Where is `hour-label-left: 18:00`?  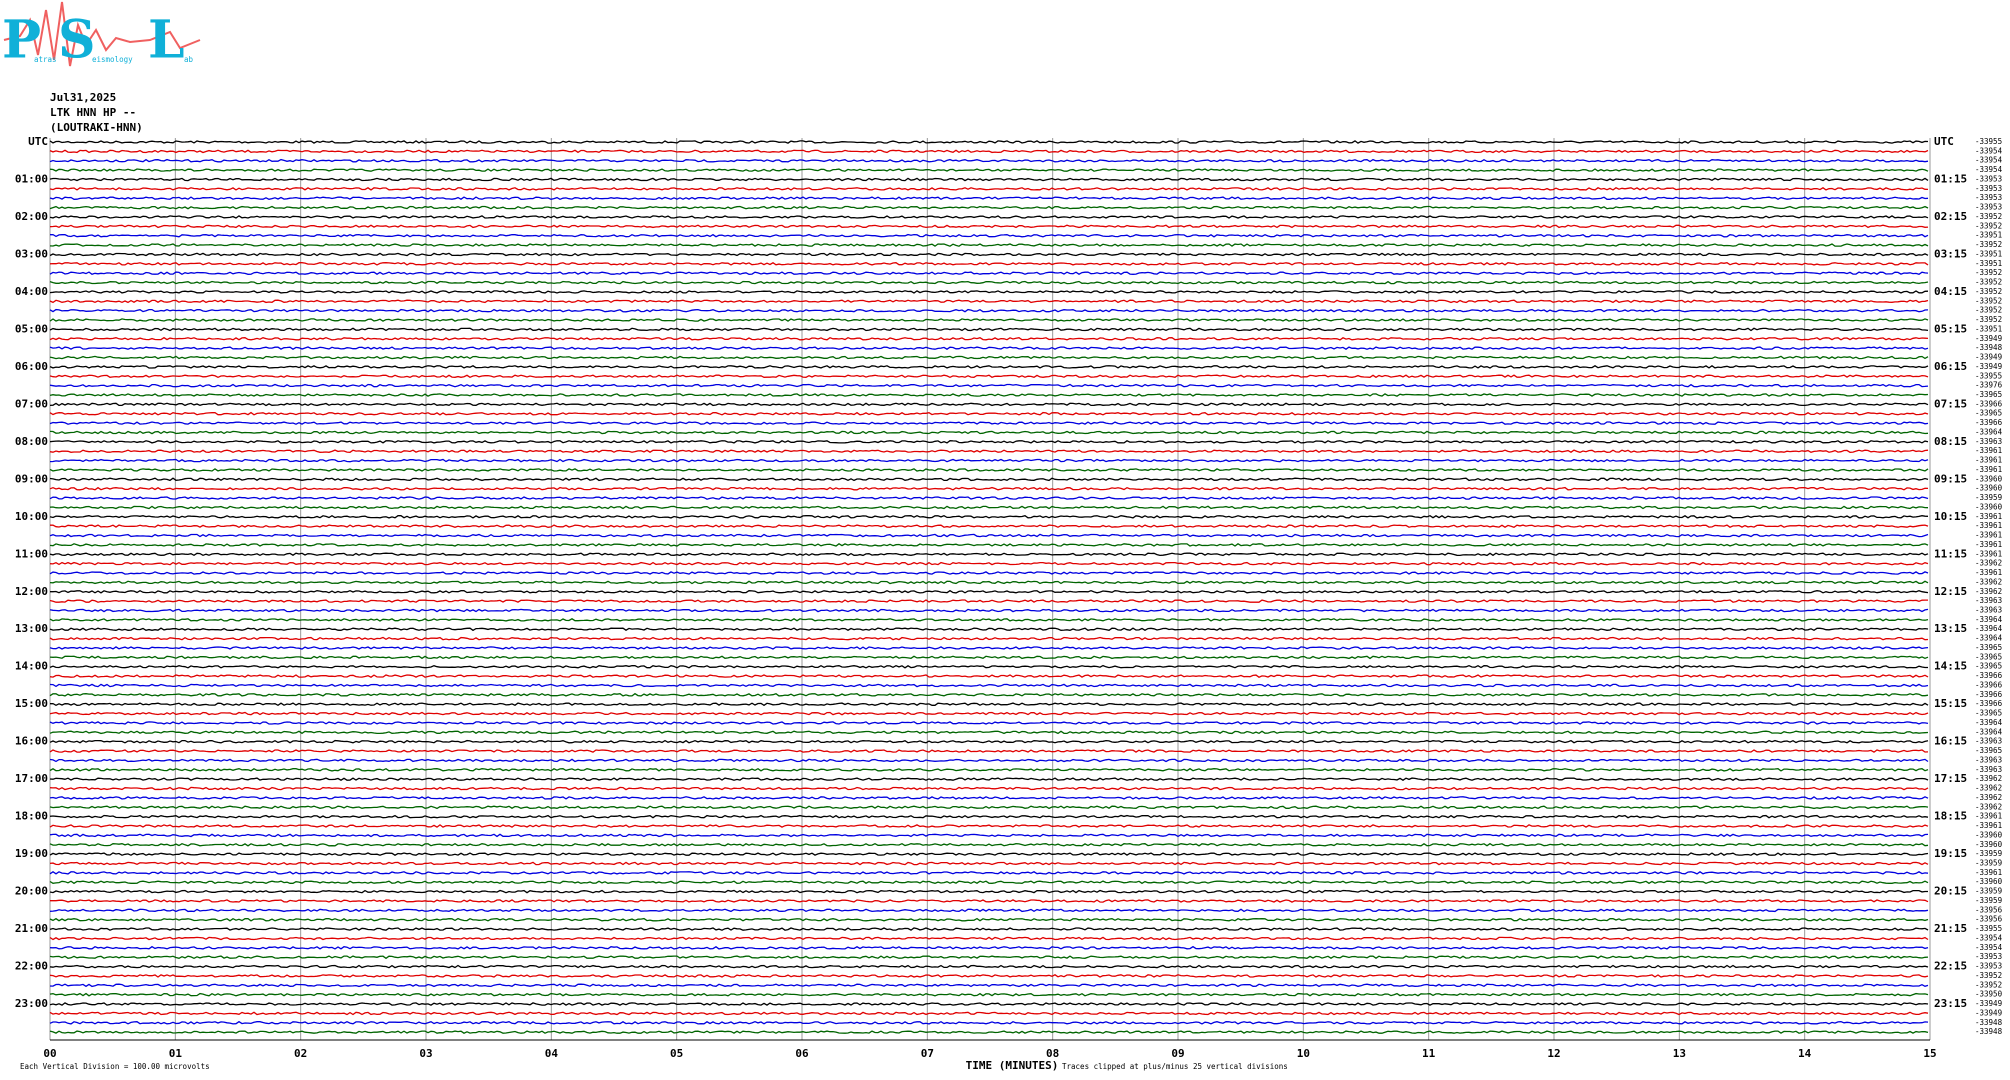
hour-label-left: 18:00 is located at coordinates (31, 816).